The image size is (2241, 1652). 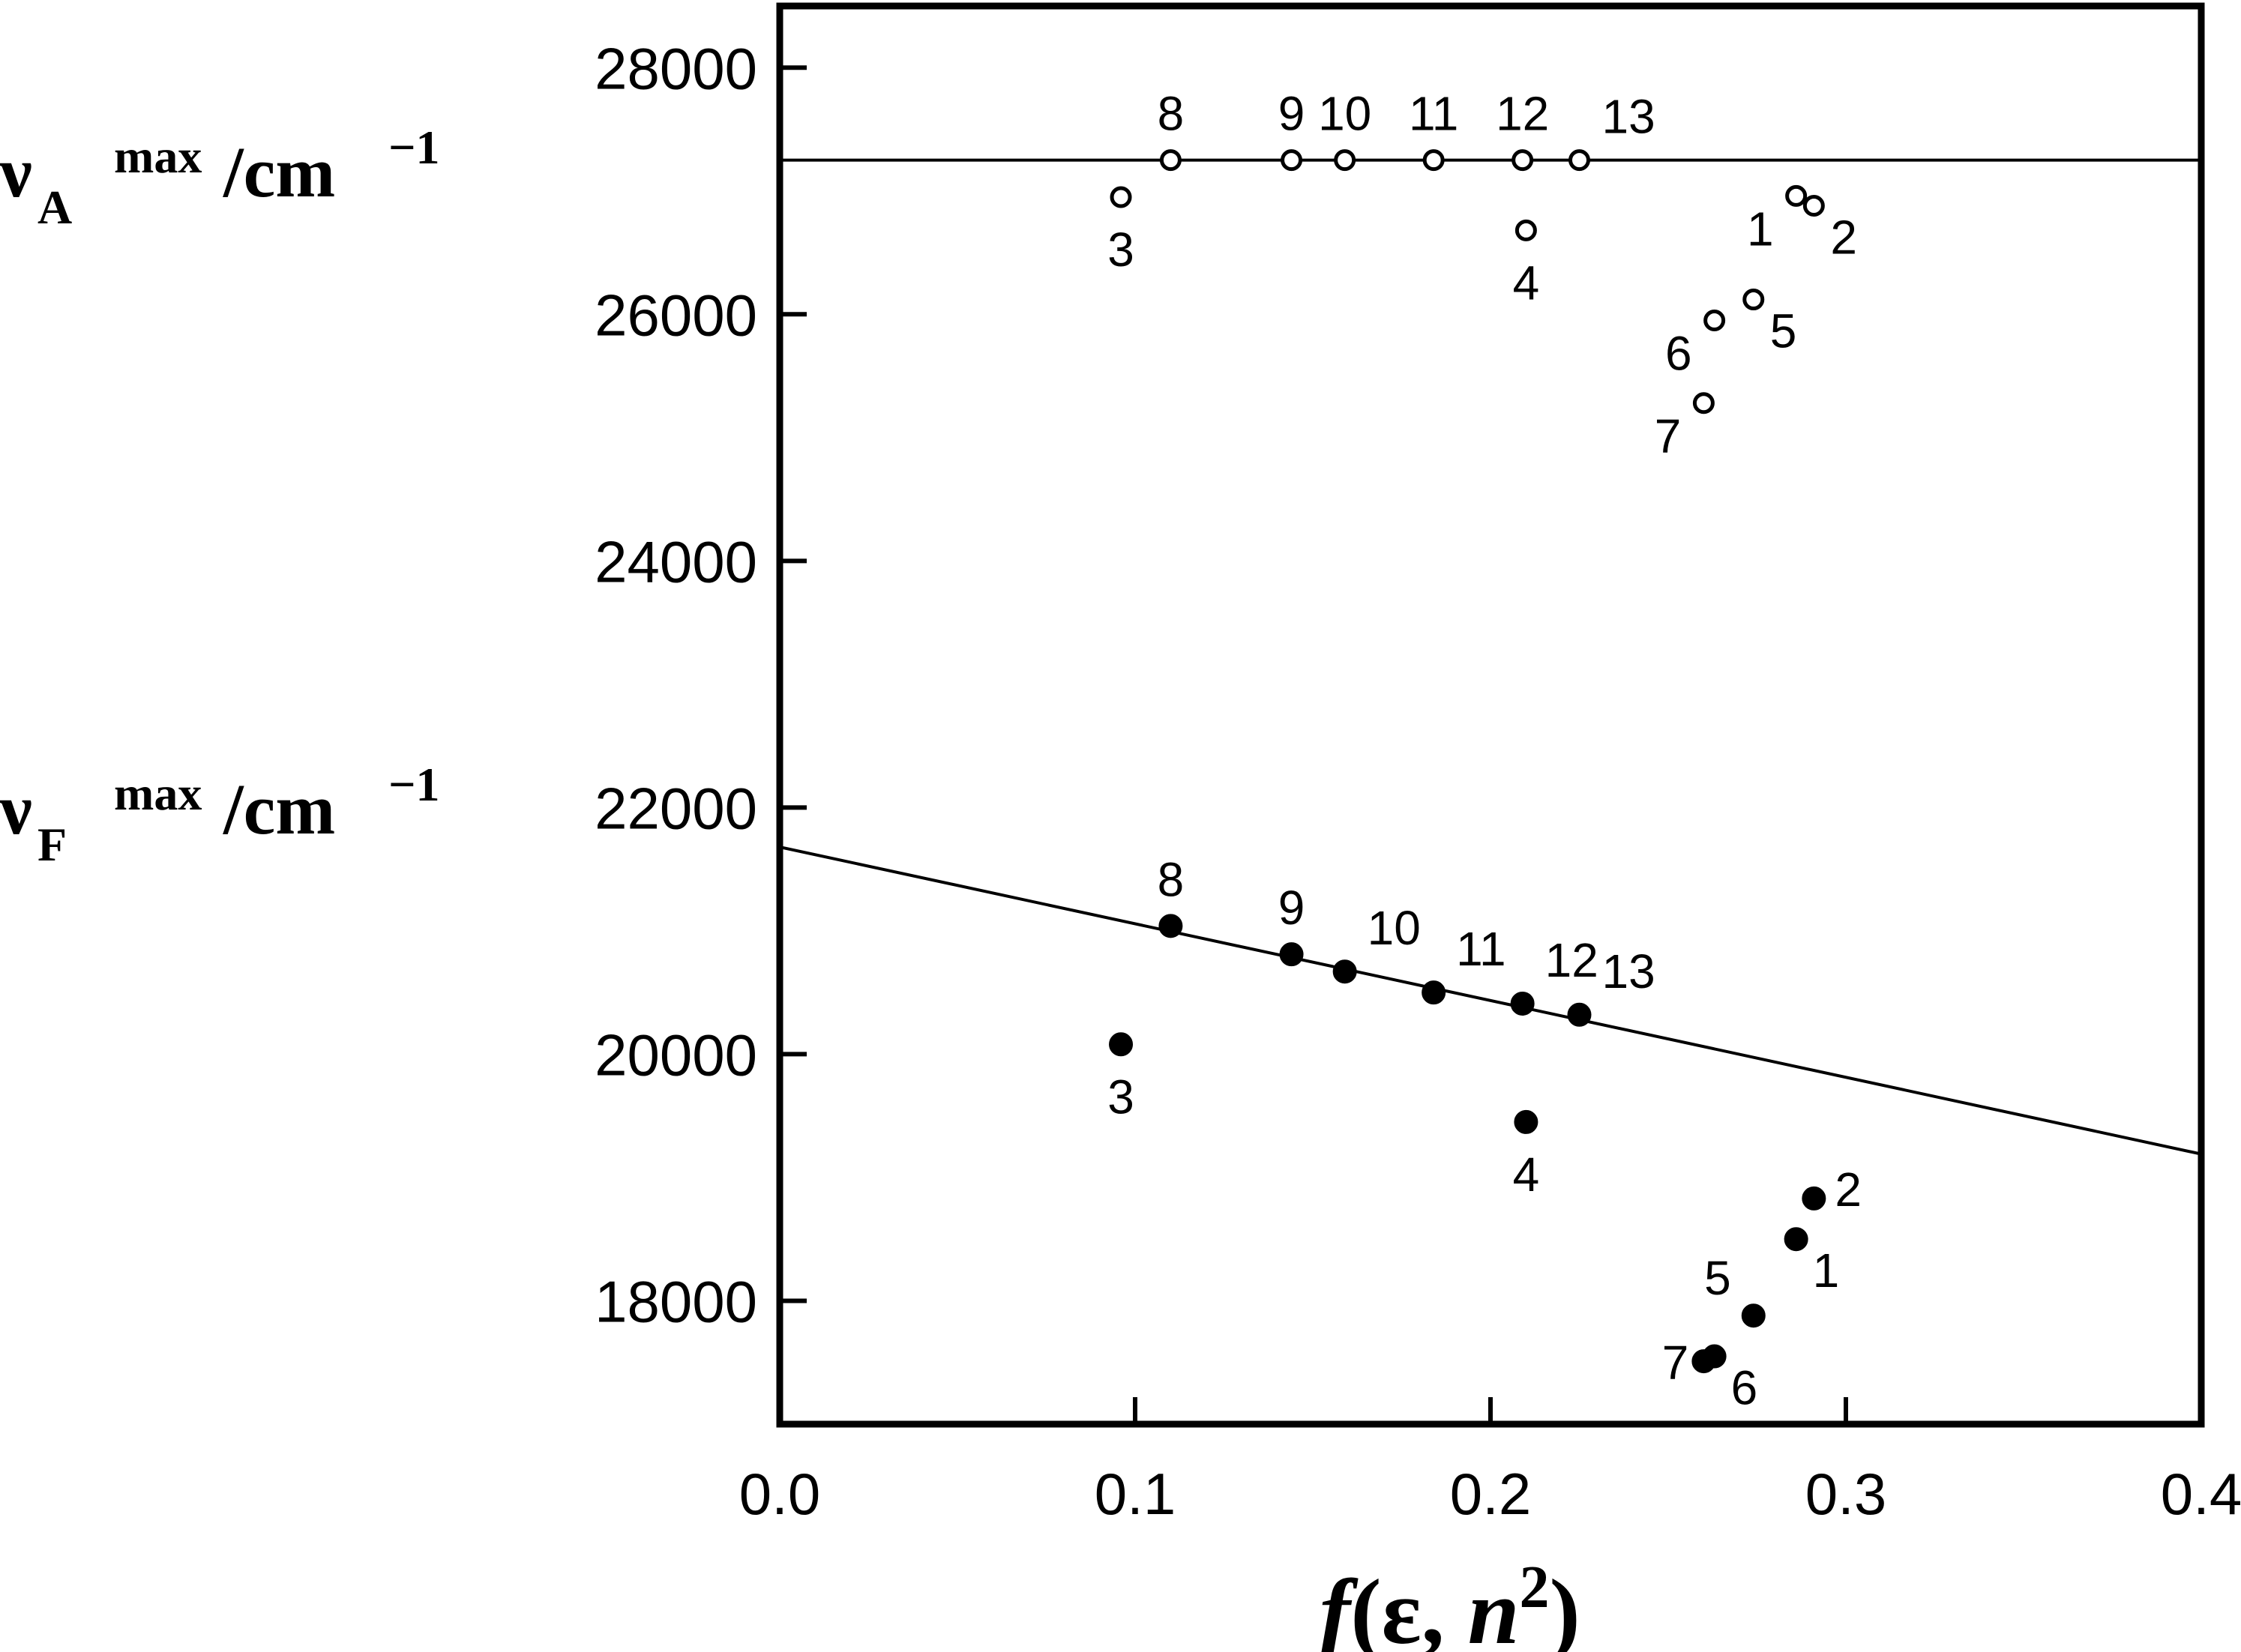 I want to click on ylabel-subscript: A, so click(x=55, y=208).